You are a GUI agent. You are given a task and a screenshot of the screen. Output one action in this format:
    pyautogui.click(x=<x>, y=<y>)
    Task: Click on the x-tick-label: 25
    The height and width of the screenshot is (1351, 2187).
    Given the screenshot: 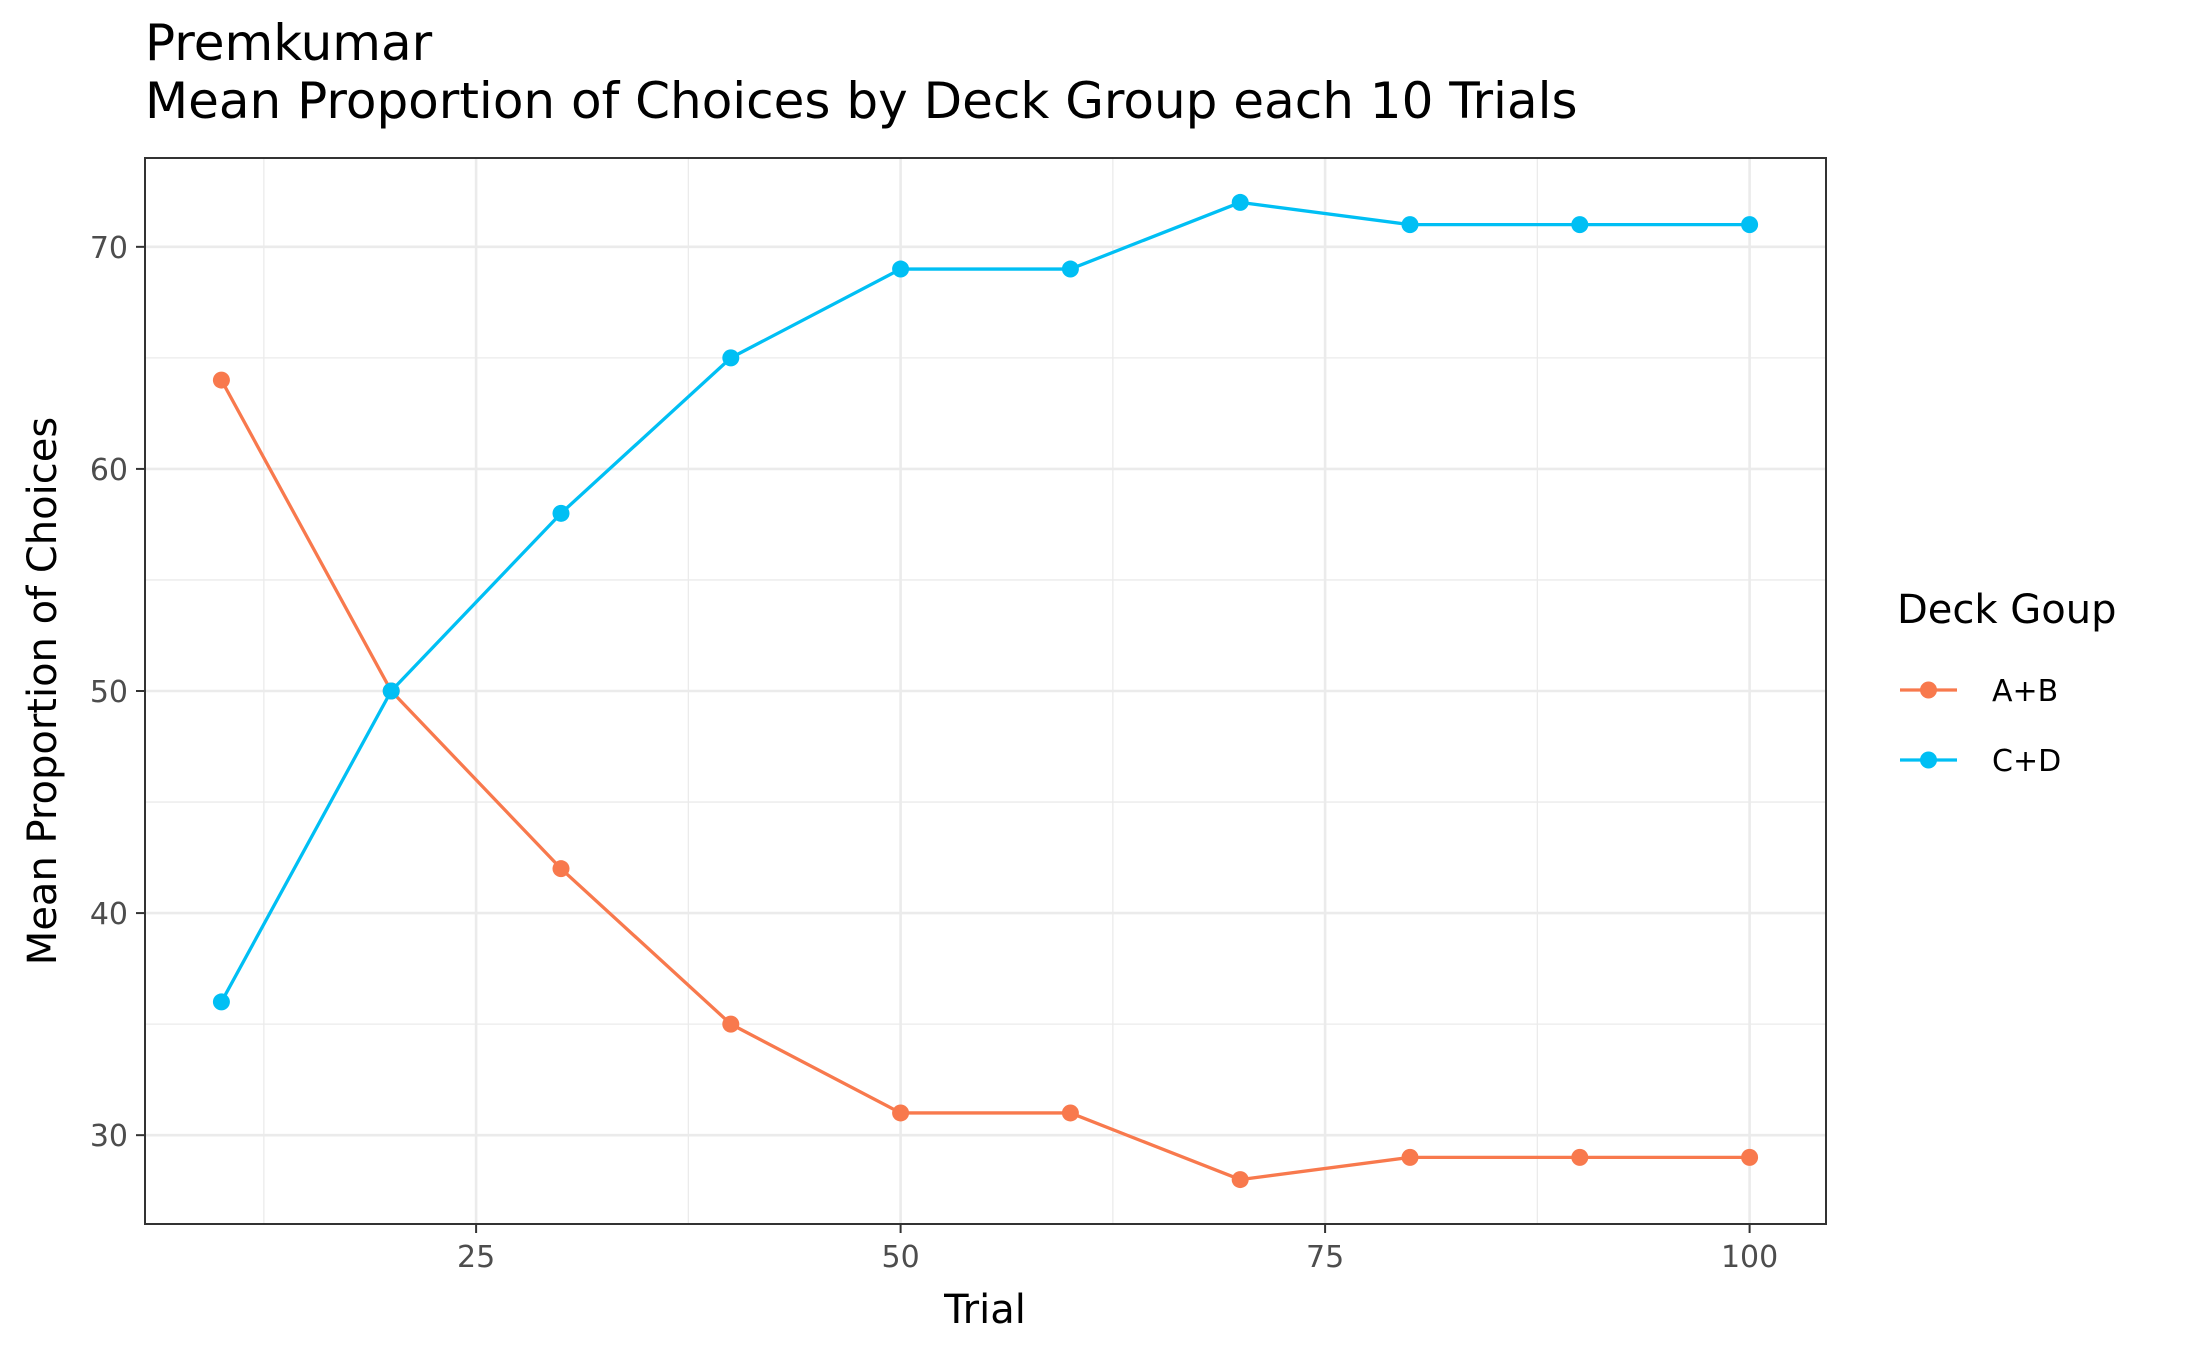 What is the action you would take?
    pyautogui.click(x=476, y=1257)
    